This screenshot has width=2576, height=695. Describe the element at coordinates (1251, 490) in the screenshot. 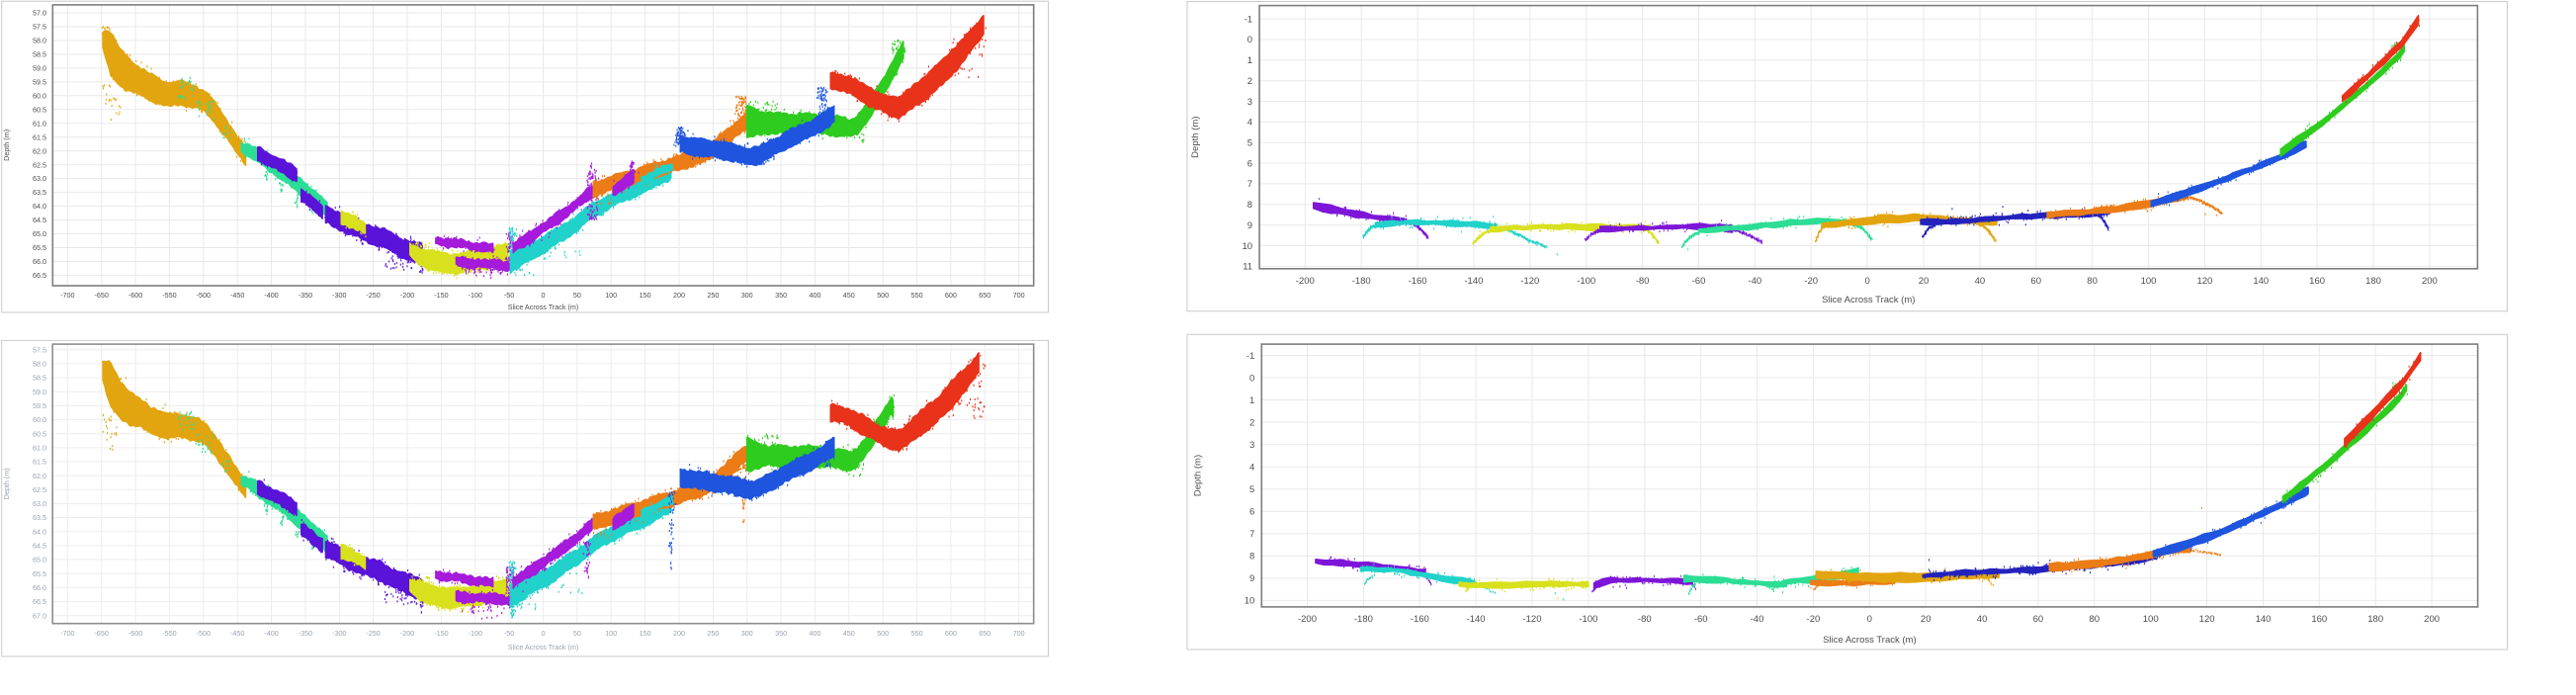

I see `svg-text: 5` at that location.